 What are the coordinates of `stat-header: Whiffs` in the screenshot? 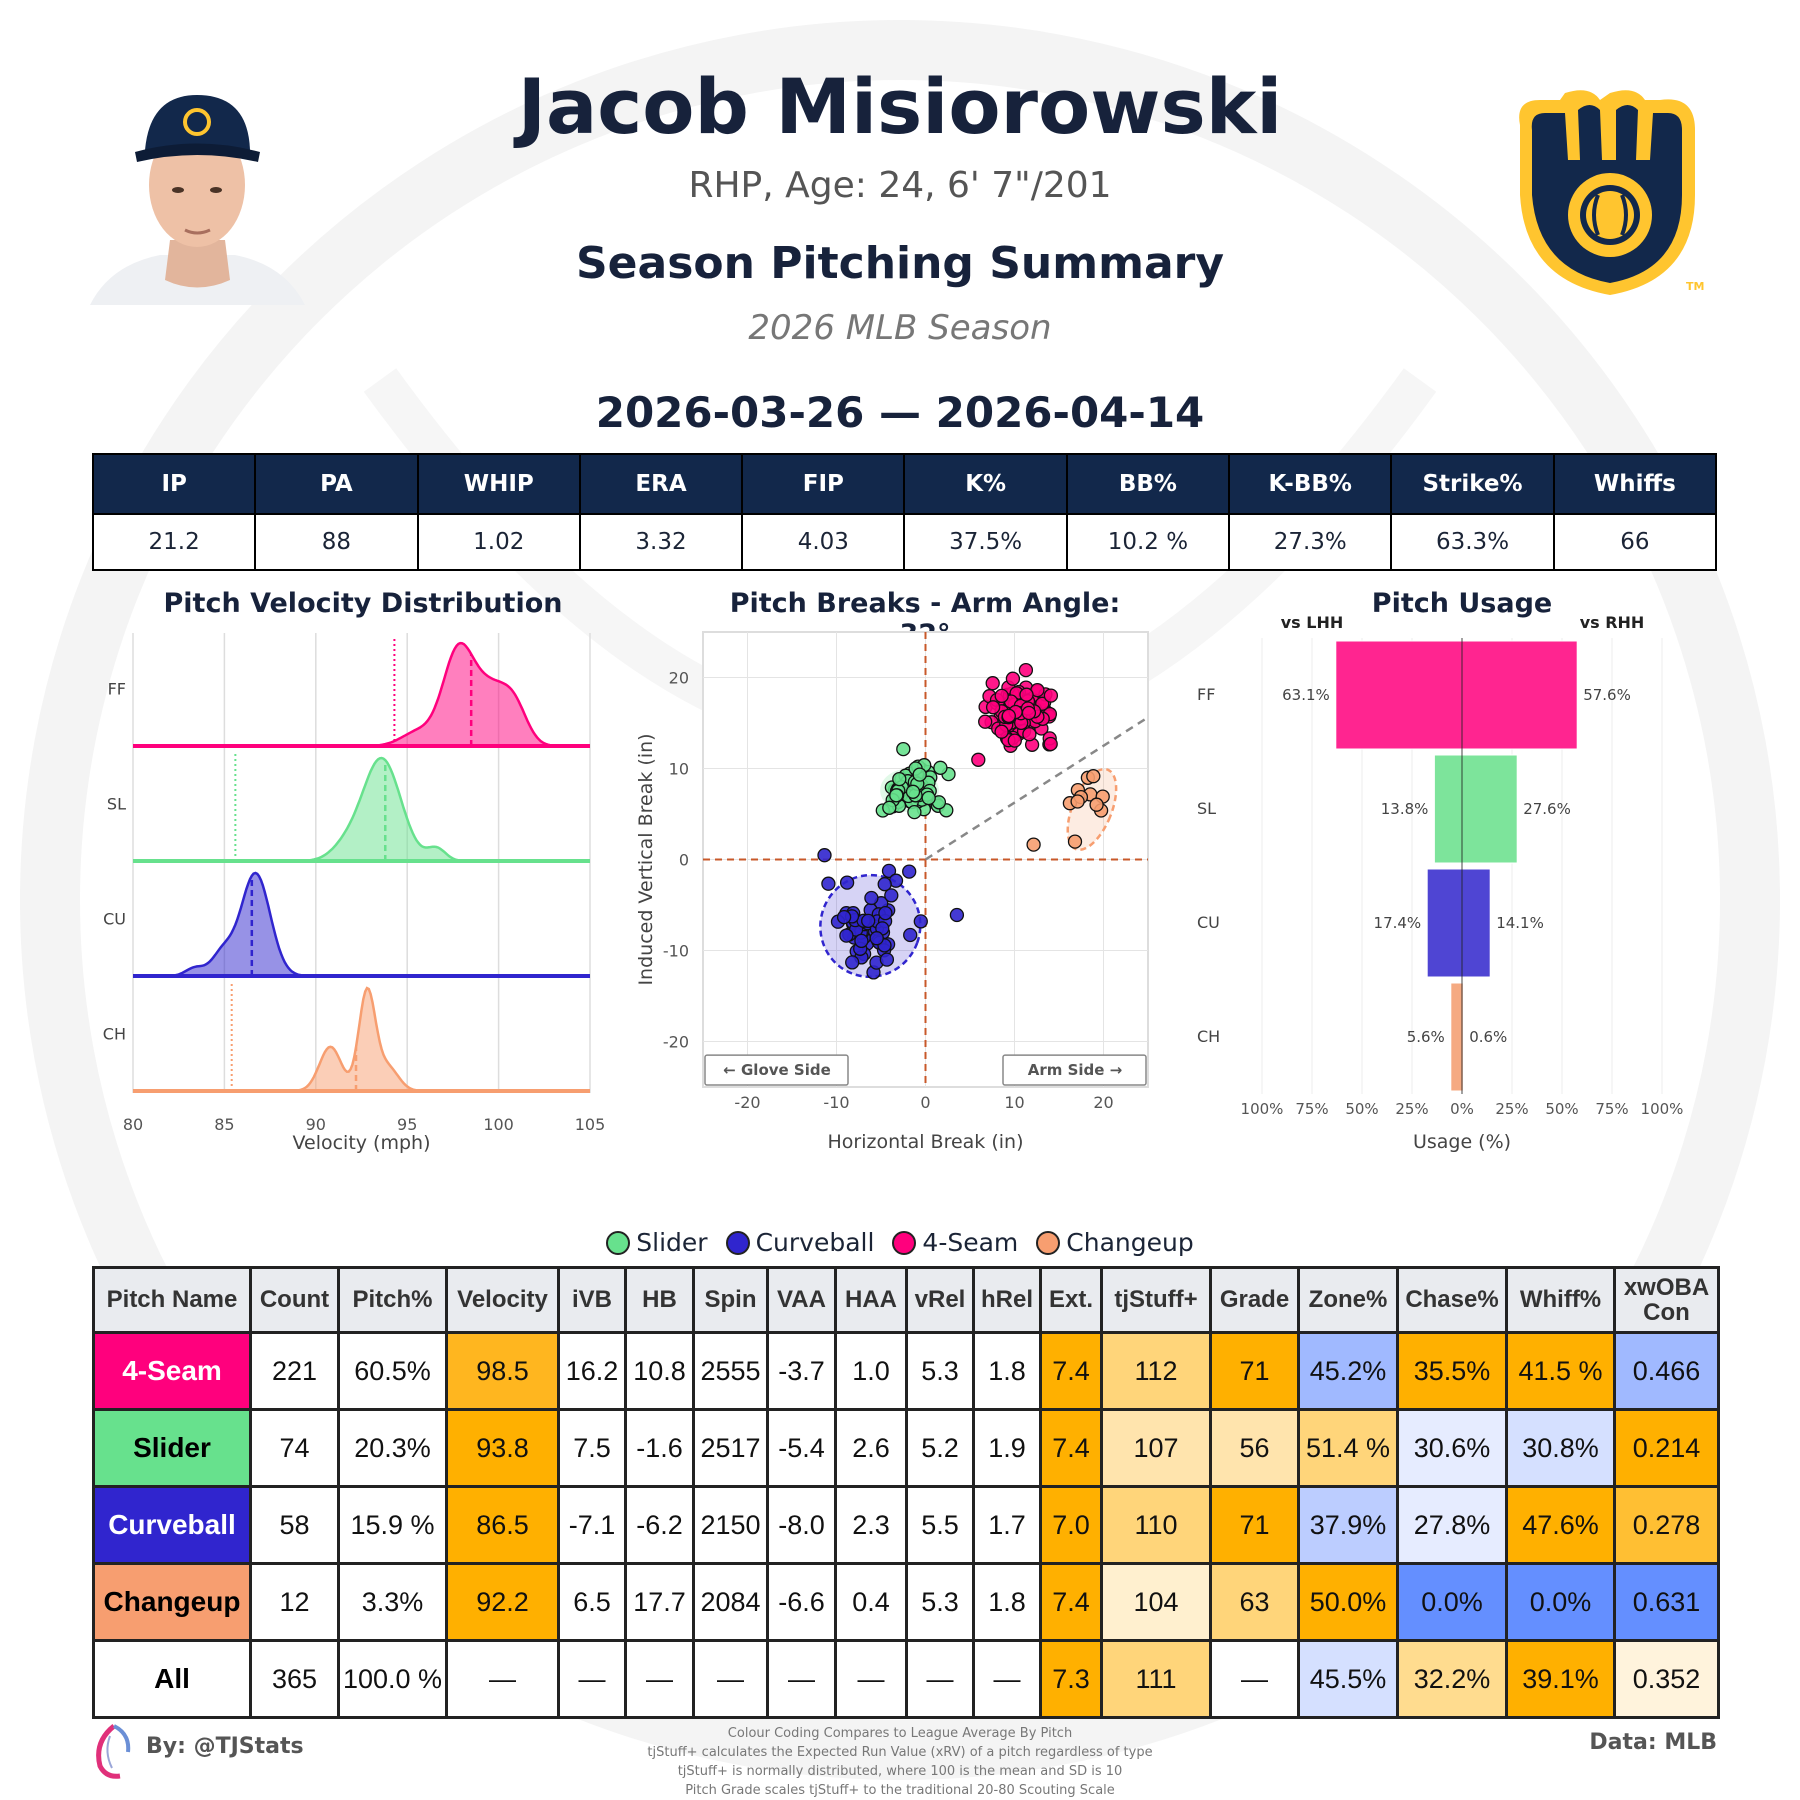 It's located at (1635, 484).